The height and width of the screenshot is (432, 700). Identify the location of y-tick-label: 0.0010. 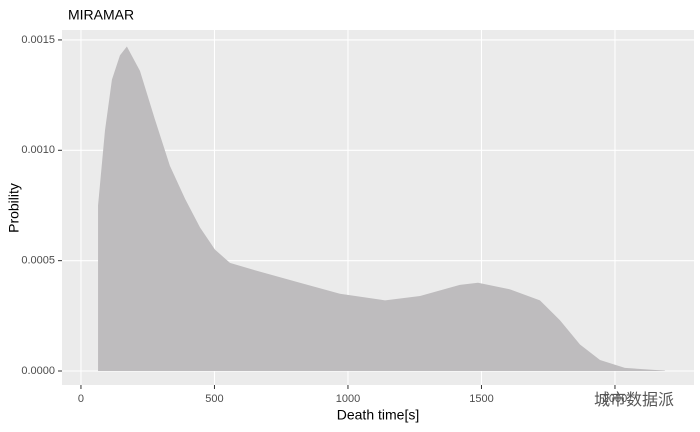
(38, 150).